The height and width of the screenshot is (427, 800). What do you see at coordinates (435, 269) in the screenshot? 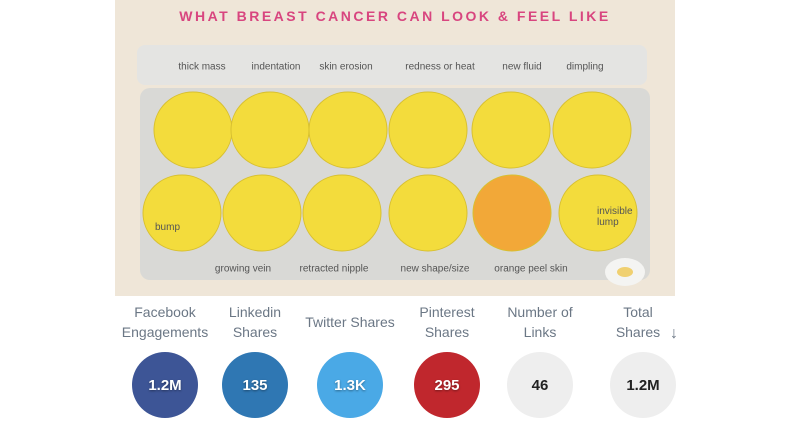
I see `carton-label: new shape/size` at bounding box center [435, 269].